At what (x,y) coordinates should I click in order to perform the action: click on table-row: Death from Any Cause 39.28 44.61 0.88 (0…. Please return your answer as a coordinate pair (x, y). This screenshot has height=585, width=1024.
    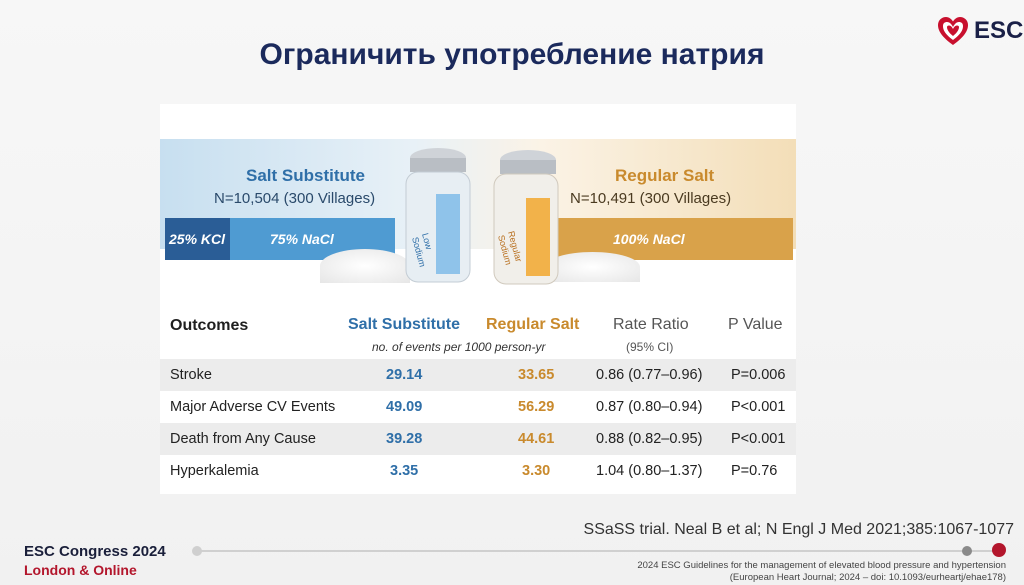
    Looking at the image, I should click on (478, 439).